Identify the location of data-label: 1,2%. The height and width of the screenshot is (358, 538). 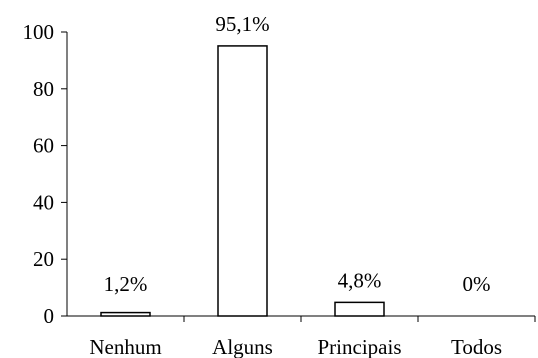
(126, 284).